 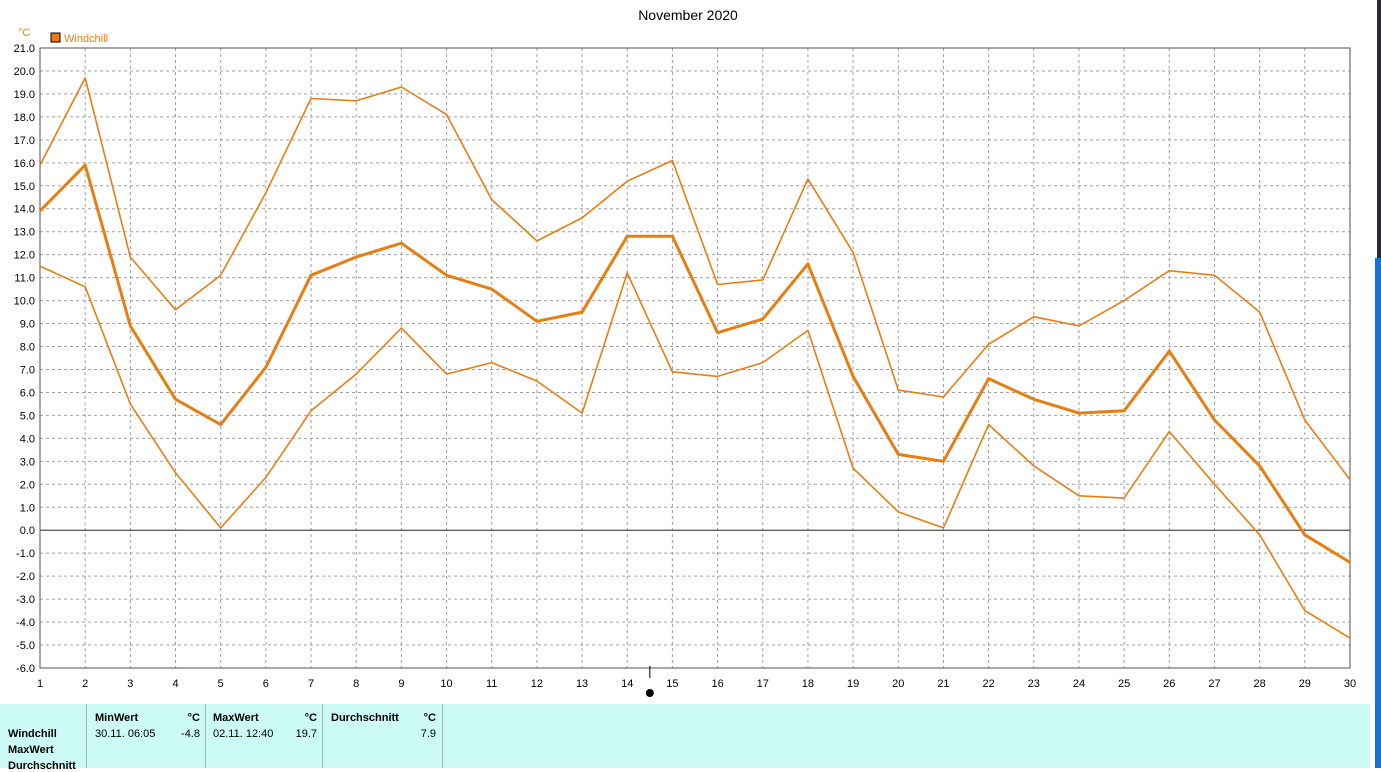 What do you see at coordinates (1214, 684) in the screenshot?
I see `x-tick-label: 27` at bounding box center [1214, 684].